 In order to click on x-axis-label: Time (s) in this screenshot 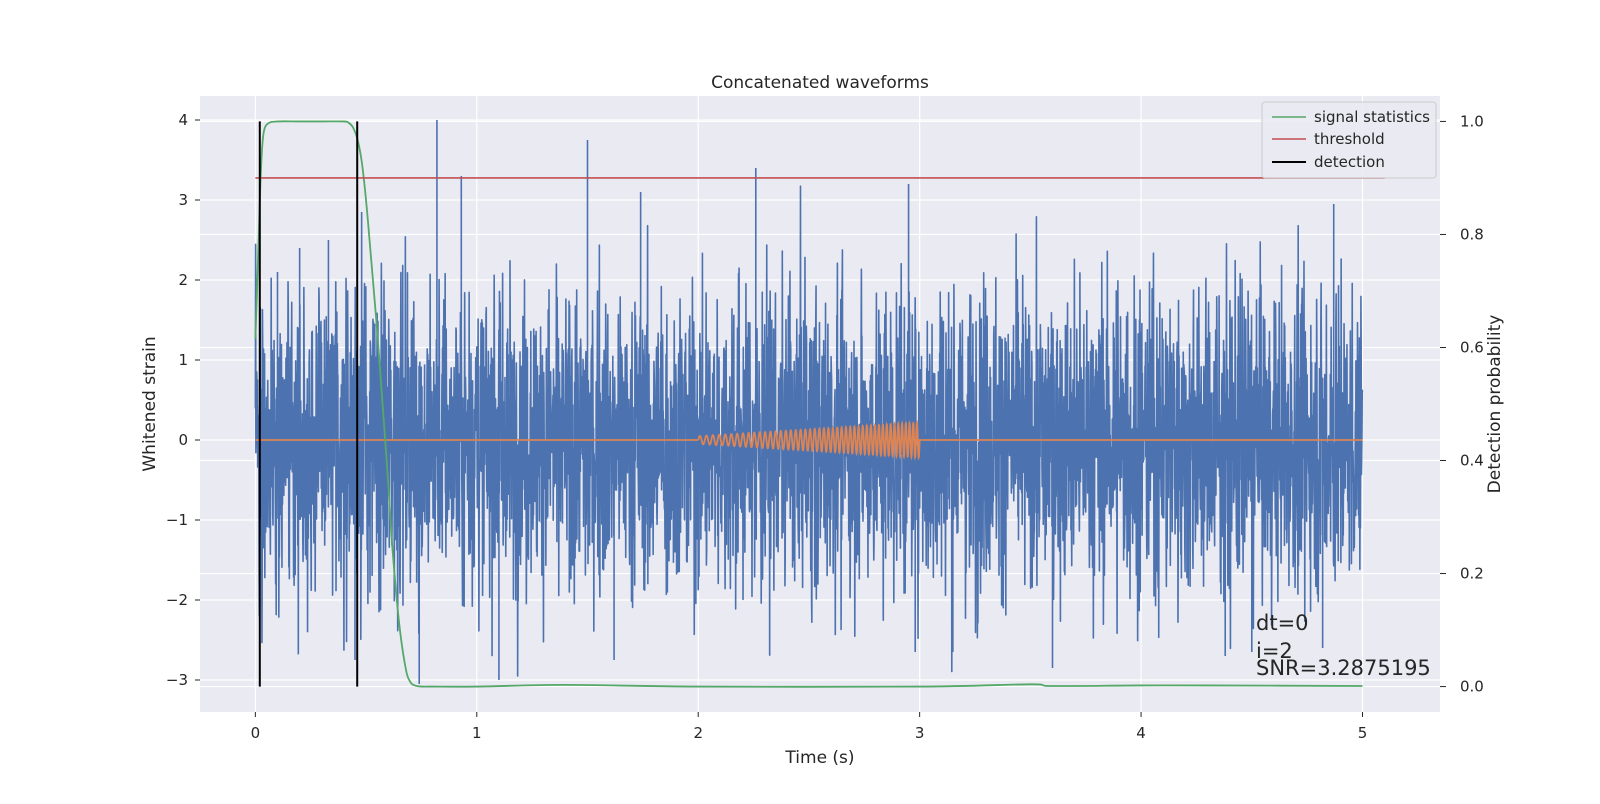, I will do `click(819, 758)`.